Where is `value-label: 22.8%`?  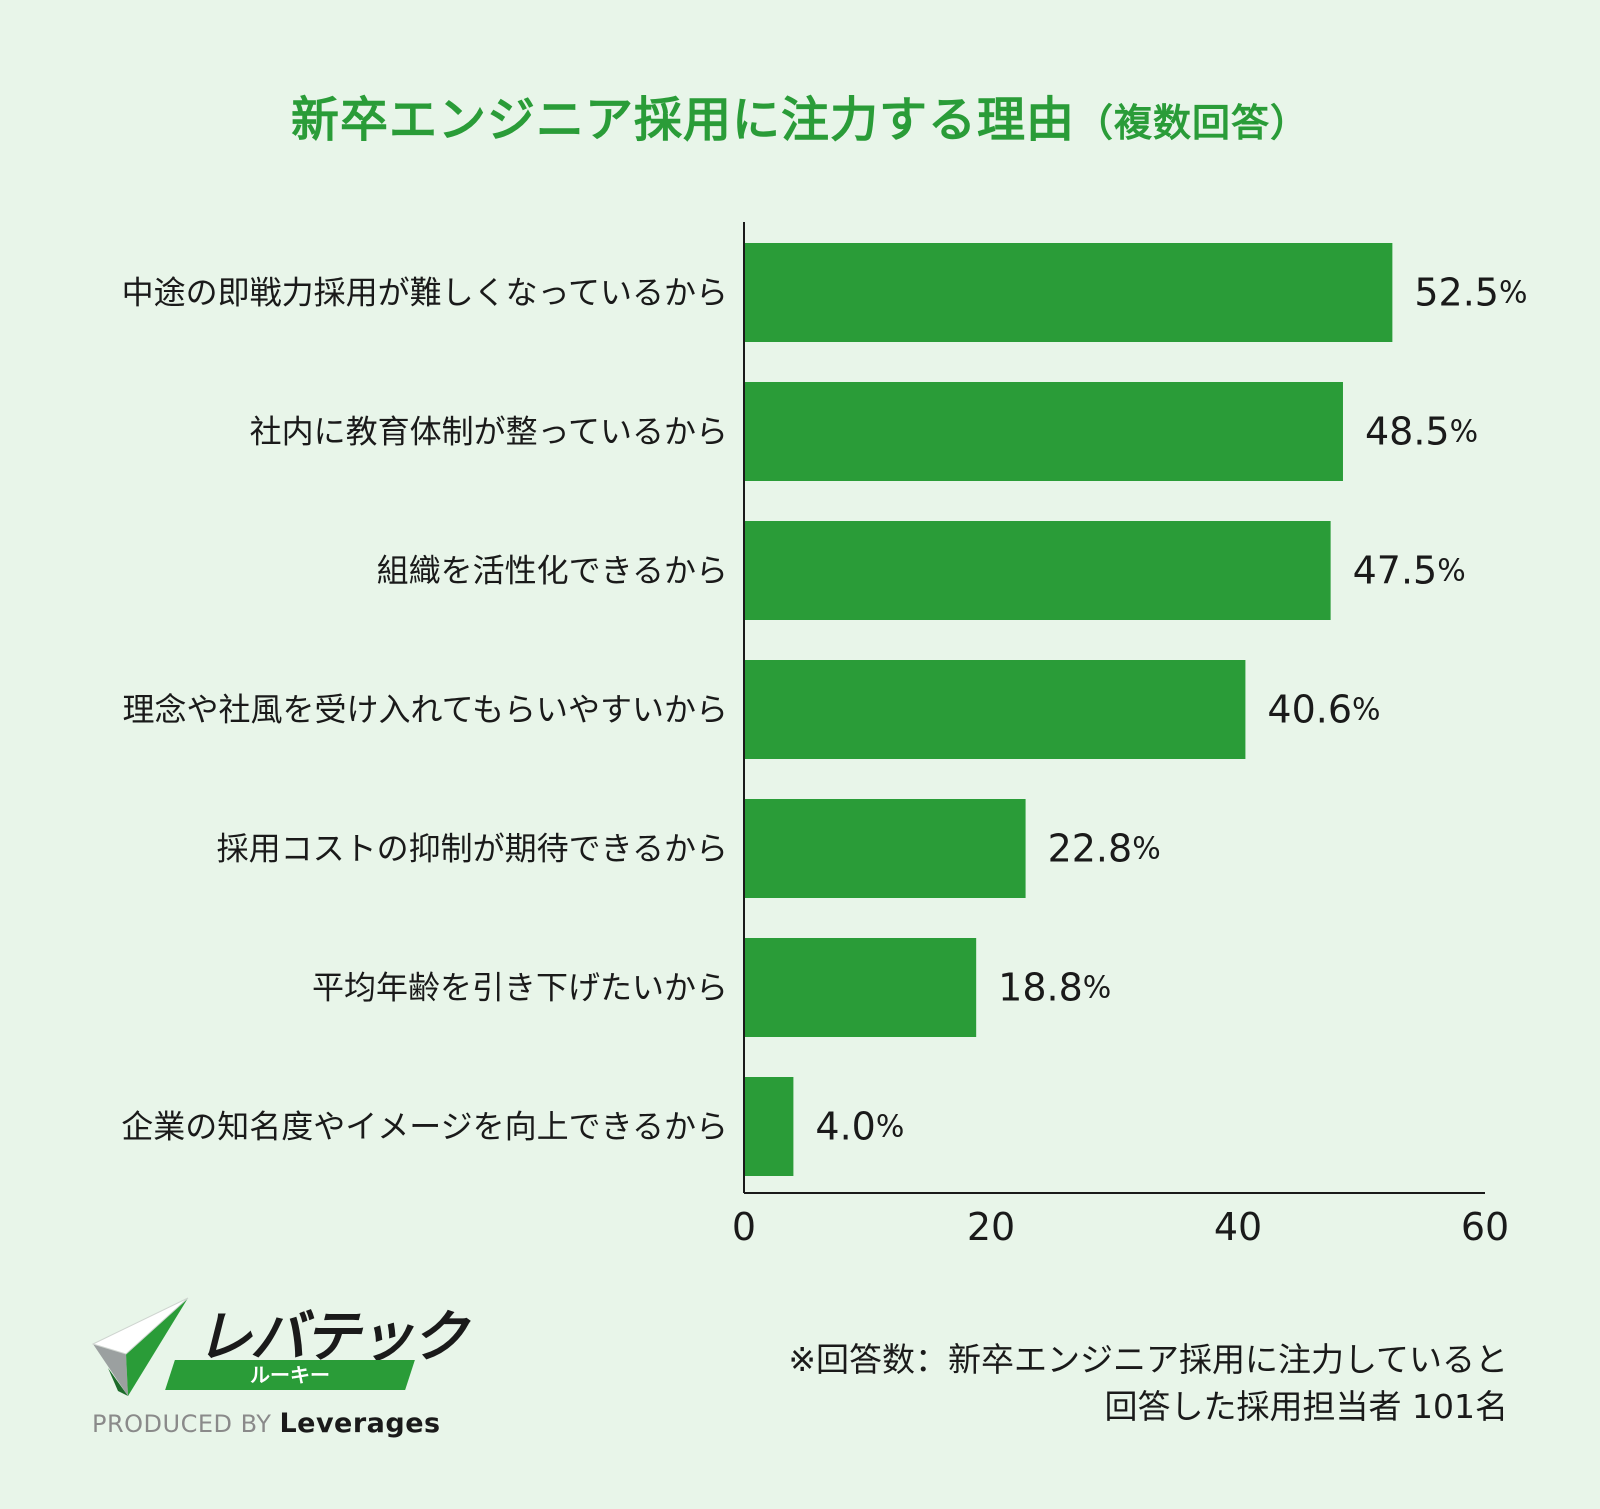 value-label: 22.8% is located at coordinates (1104, 849).